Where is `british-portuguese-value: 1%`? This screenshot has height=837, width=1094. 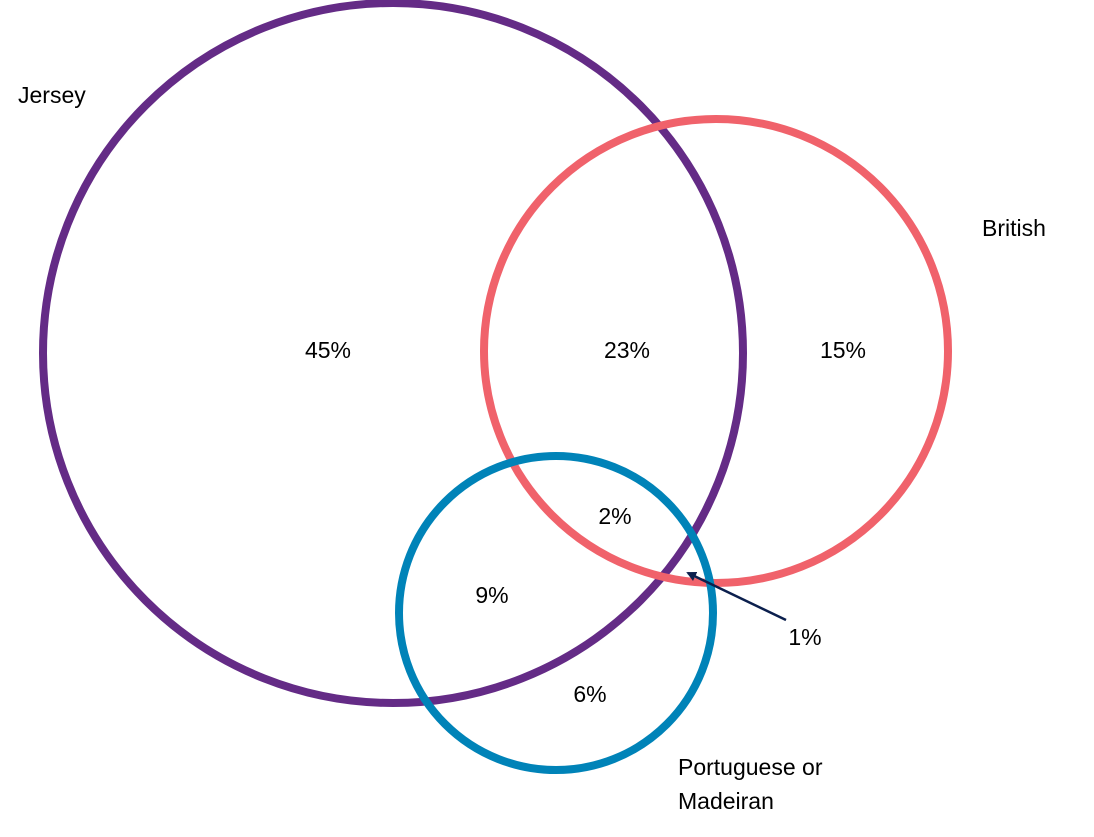 british-portuguese-value: 1% is located at coordinates (804, 637).